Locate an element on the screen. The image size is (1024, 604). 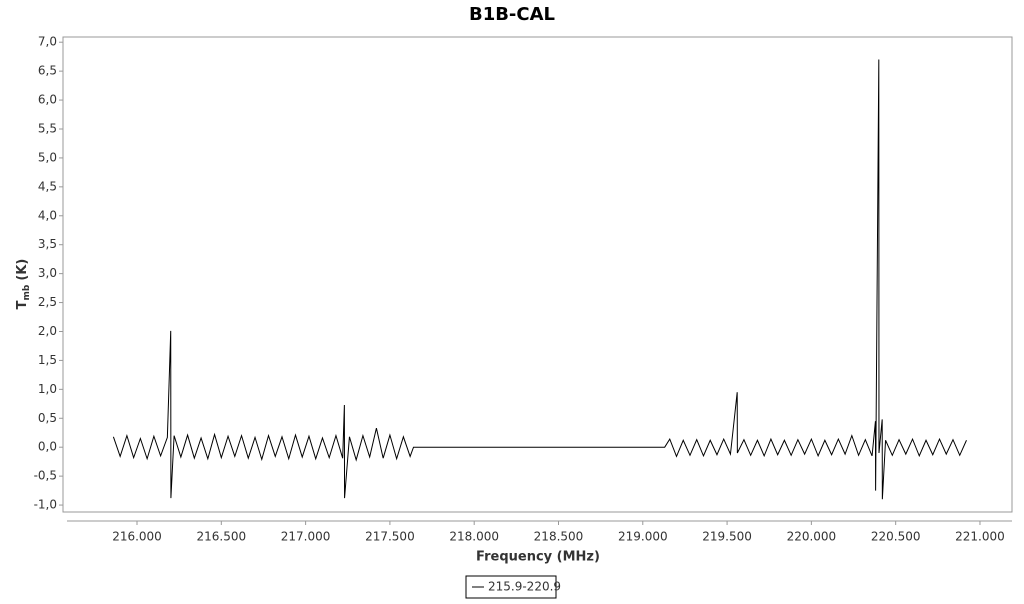
x-tick-label: 217.000 is located at coordinates (306, 537).